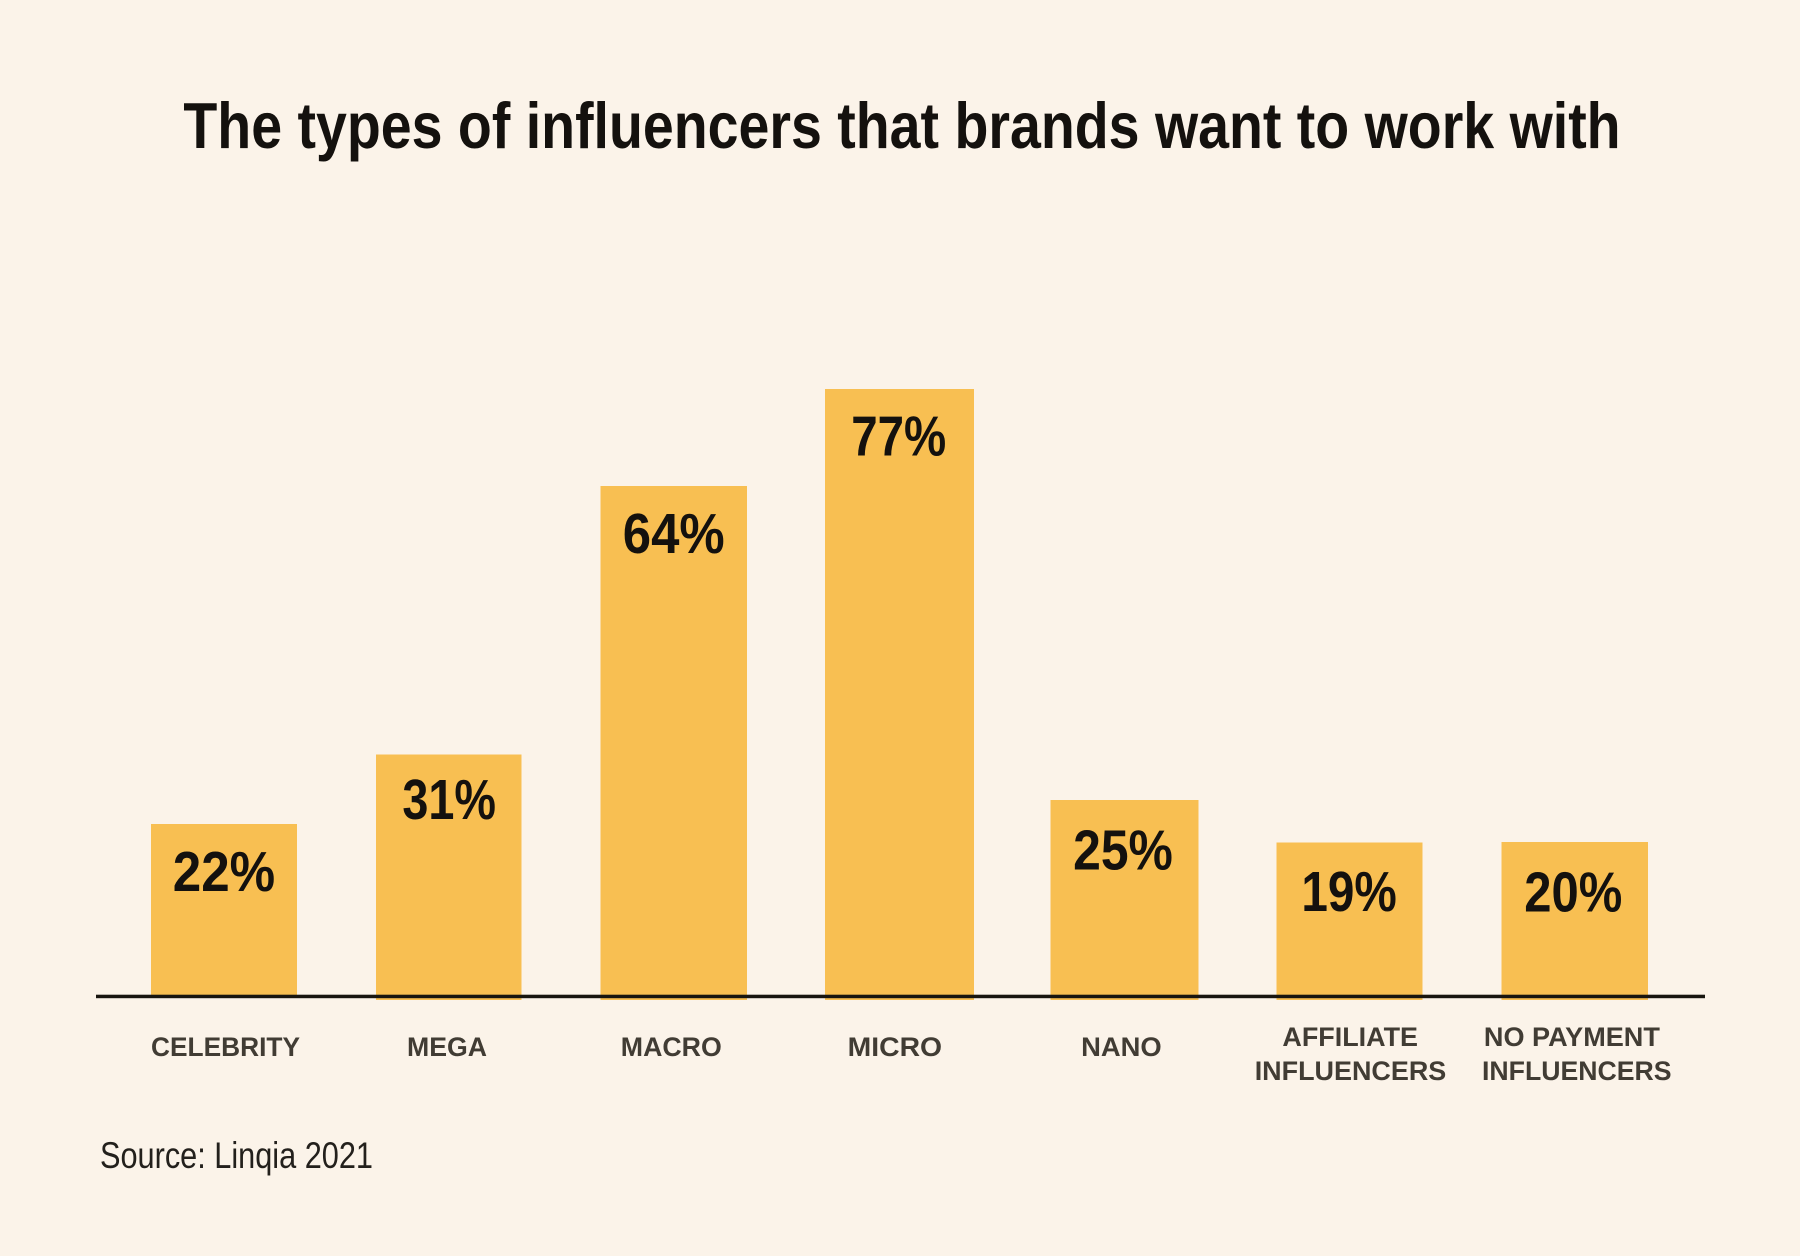 The width and height of the screenshot is (1800, 1256). Describe the element at coordinates (449, 799) in the screenshot. I see `svg-text: 31%` at that location.